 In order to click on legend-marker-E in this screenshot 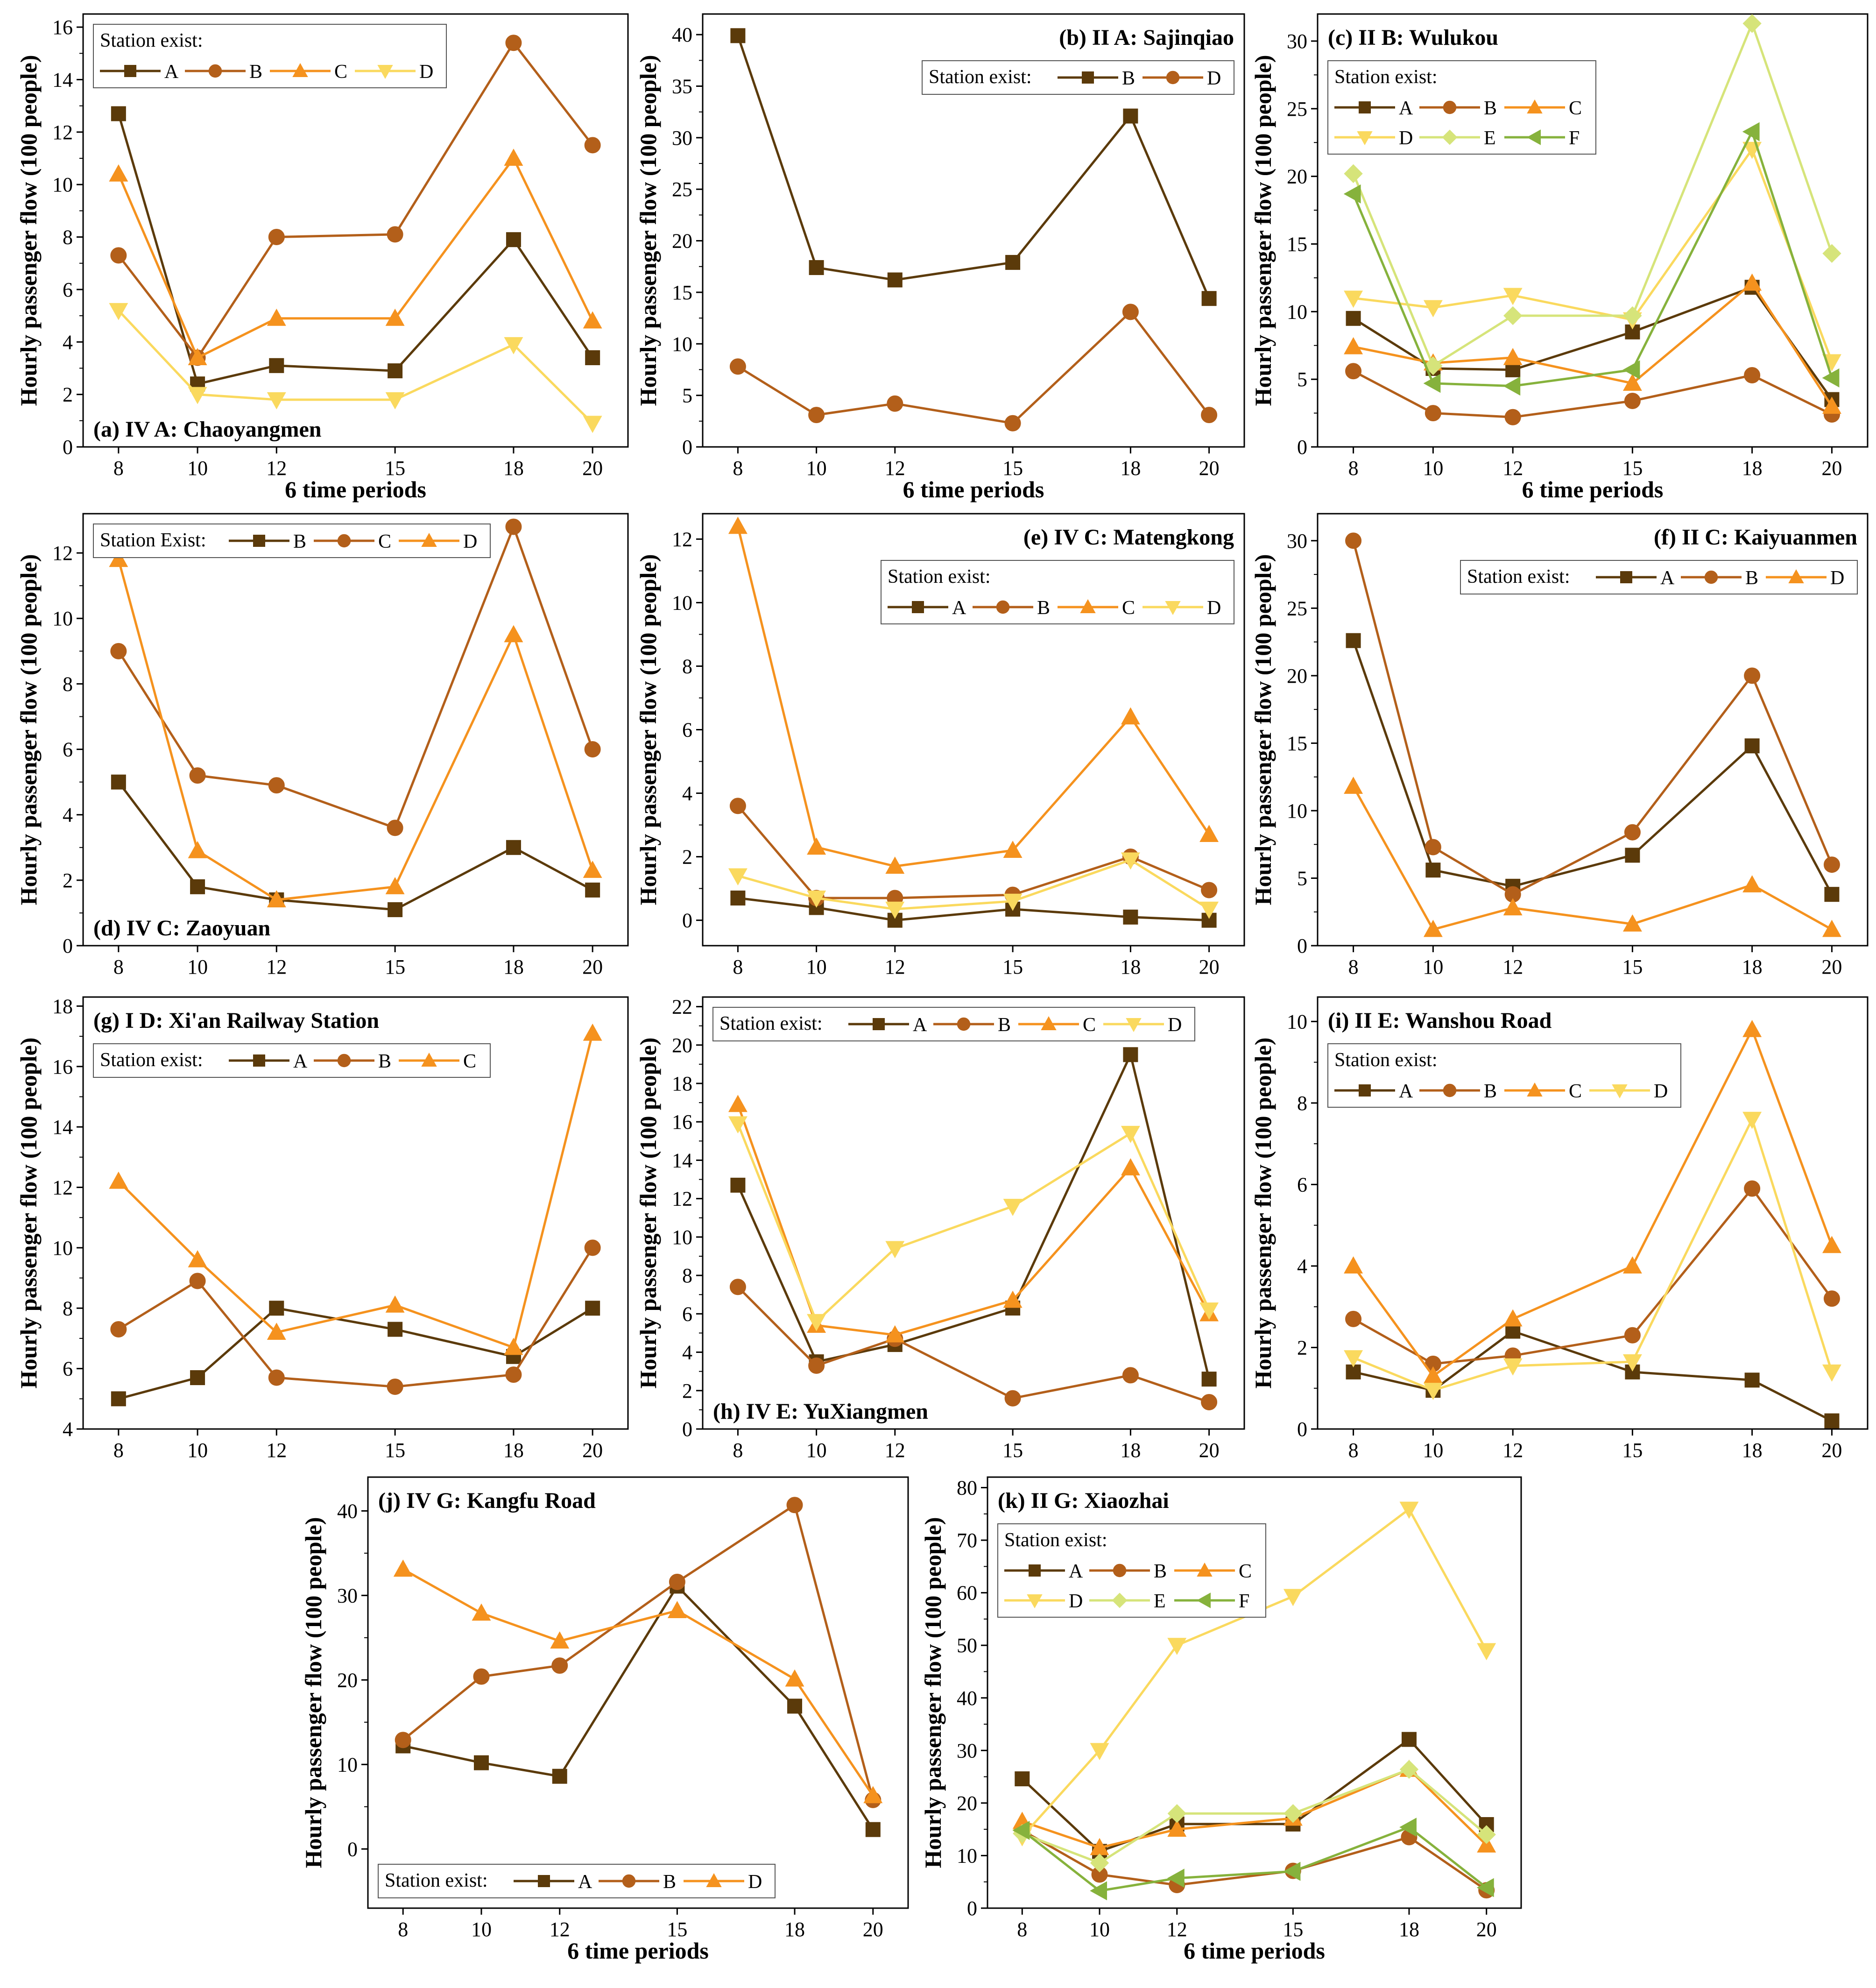, I will do `click(1450, 137)`.